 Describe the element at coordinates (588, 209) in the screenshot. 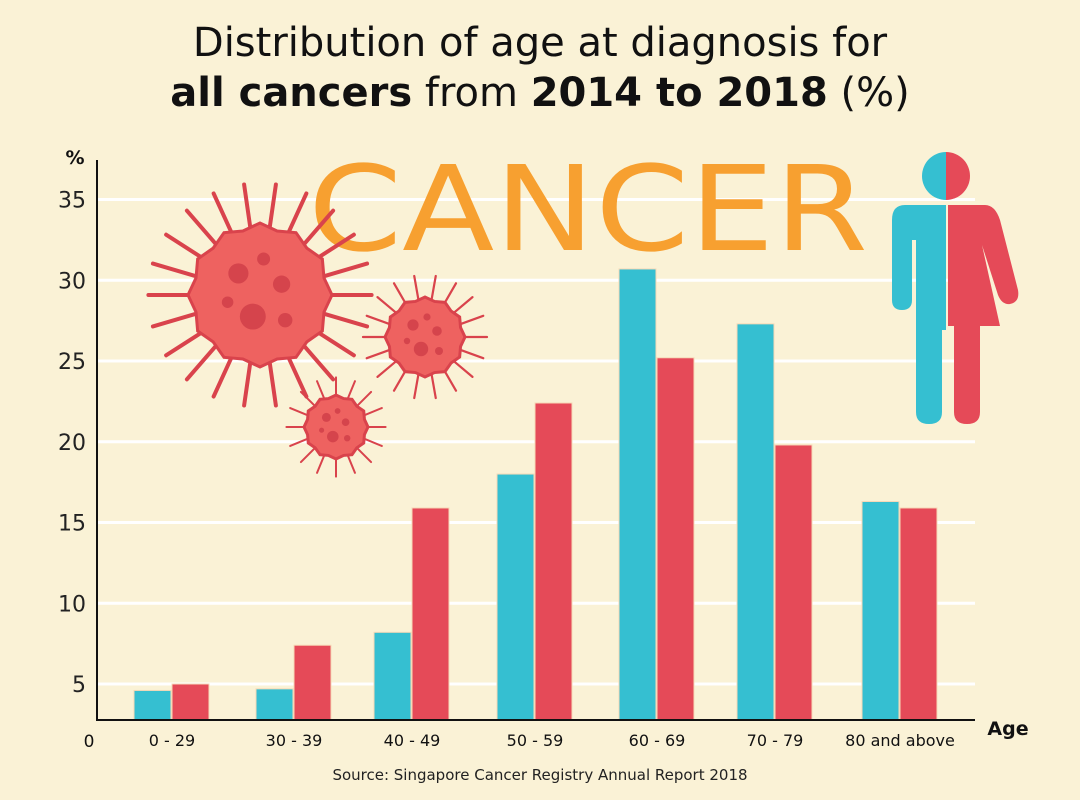

I see `cancer-decor-text: CANCER` at that location.